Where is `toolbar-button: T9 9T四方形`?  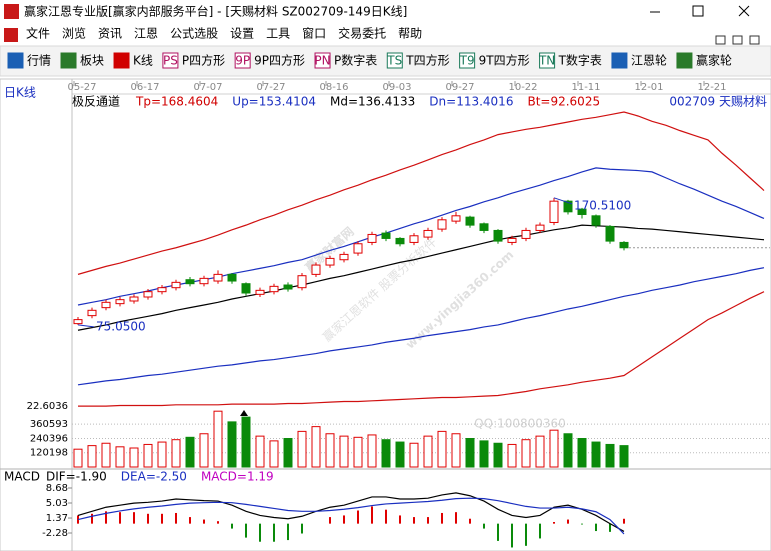 toolbar-button: T9 9T四方形 is located at coordinates (494, 60).